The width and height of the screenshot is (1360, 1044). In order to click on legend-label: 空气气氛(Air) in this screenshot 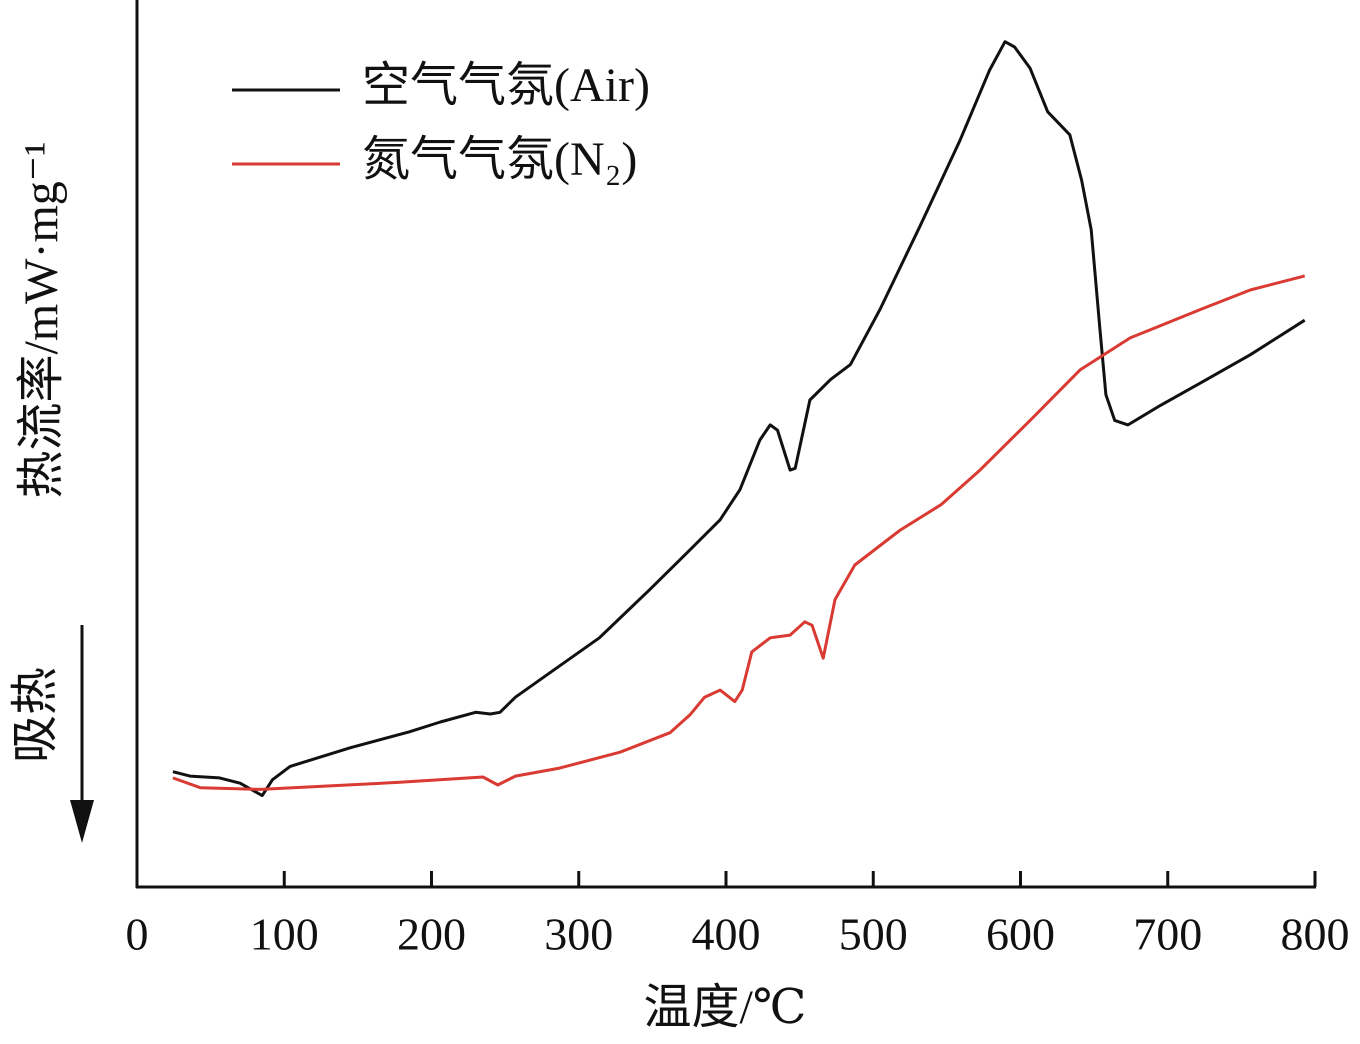, I will do `click(506, 85)`.